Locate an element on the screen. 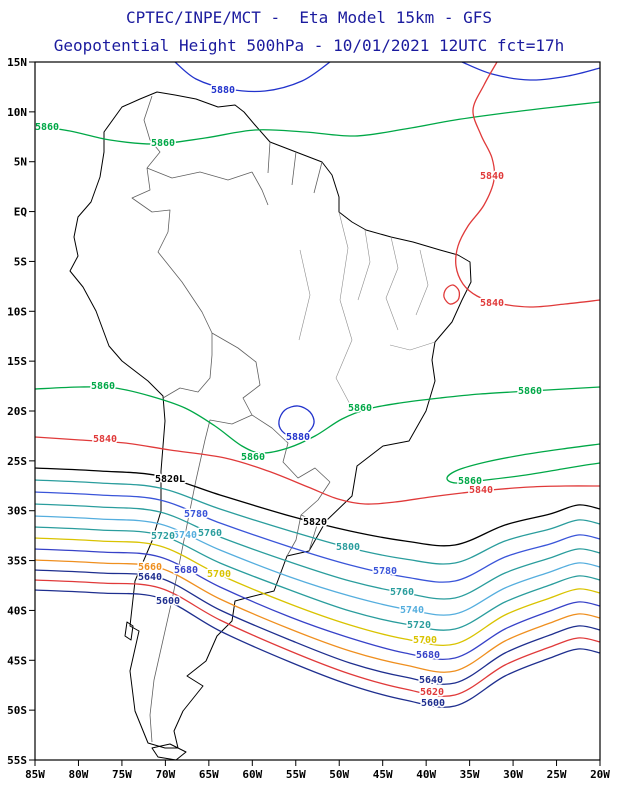 This screenshot has width=618, height=804. lon-label: 75W is located at coordinates (122, 774).